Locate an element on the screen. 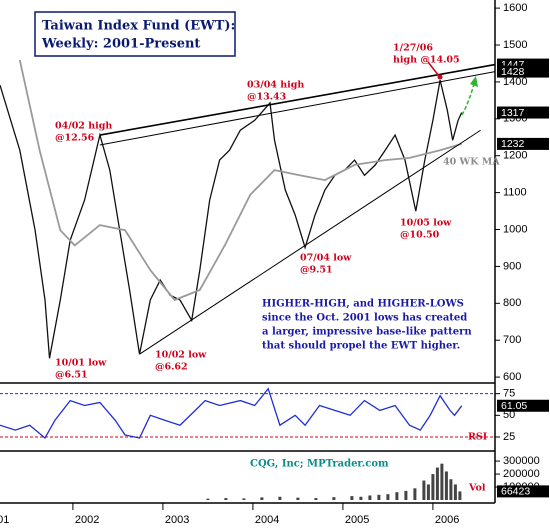  ma-label: 40 WK MA is located at coordinates (471, 162).